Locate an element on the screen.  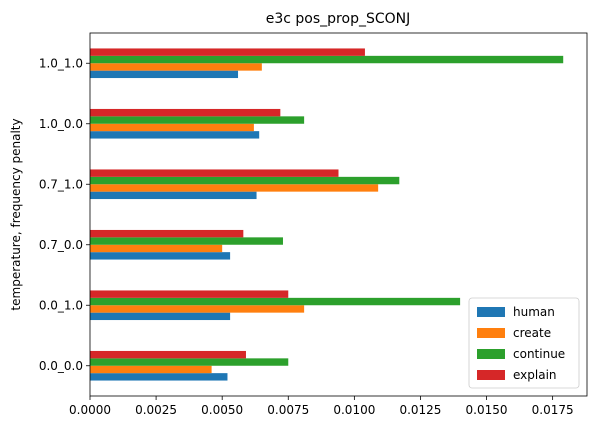
bar-continue-0.0_1.0 is located at coordinates (275, 301).